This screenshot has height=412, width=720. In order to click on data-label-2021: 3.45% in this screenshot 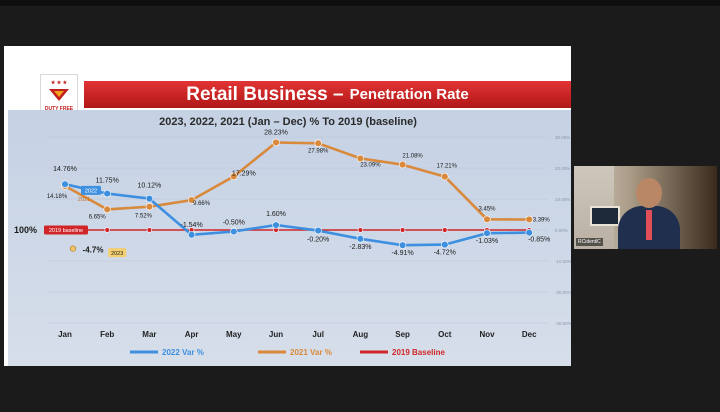, I will do `click(487, 209)`.